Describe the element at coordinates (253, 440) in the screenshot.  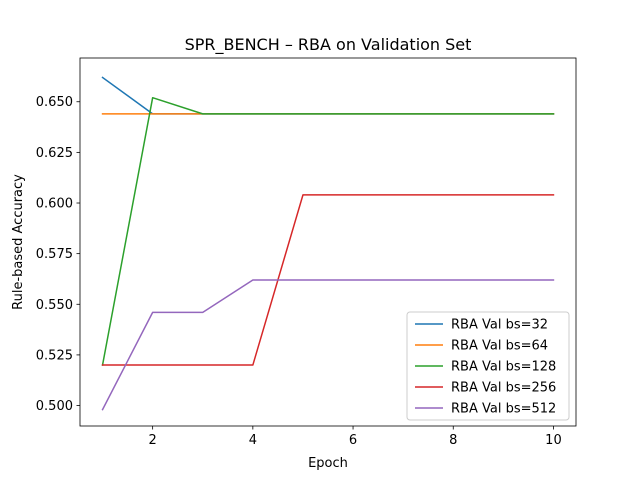
I see `x-tick-label: 4` at that location.